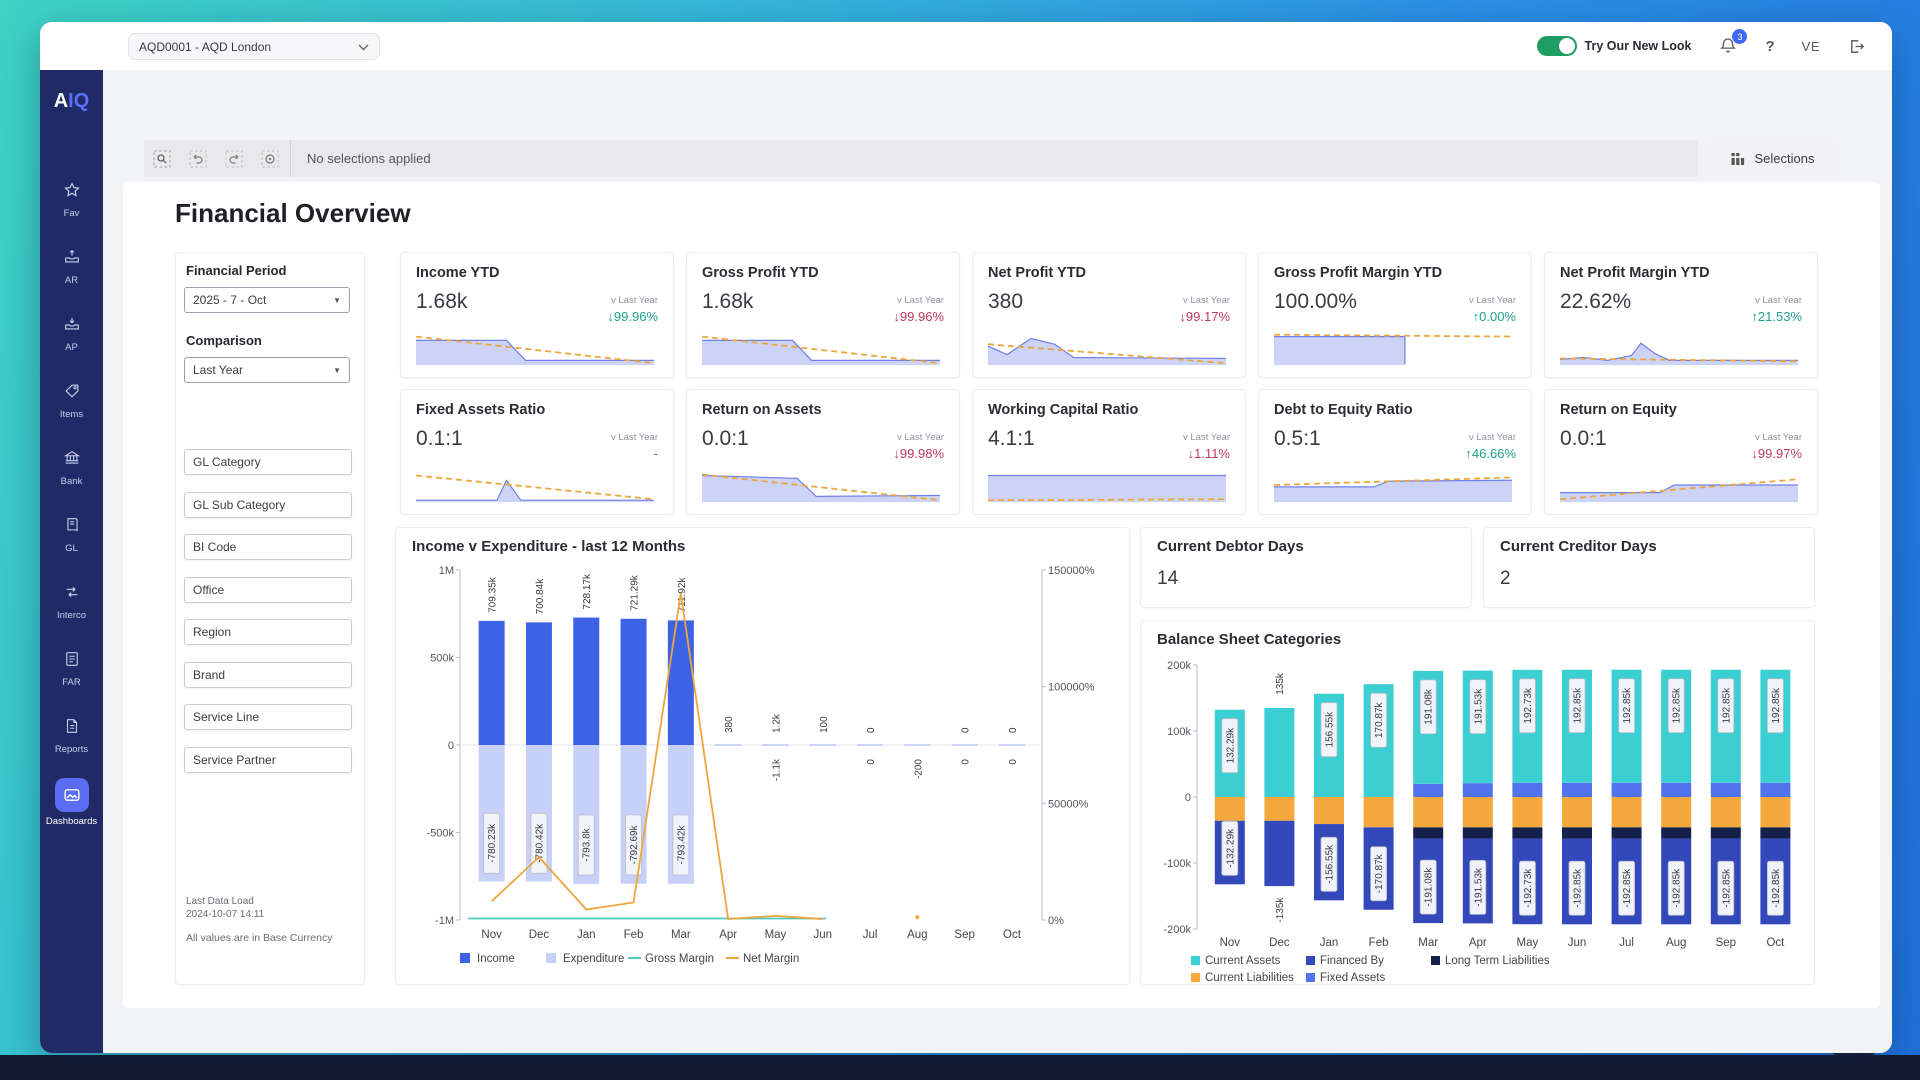 This screenshot has width=1920, height=1080. Describe the element at coordinates (71, 548) in the screenshot. I see `sidebar-item-label: GL` at that location.